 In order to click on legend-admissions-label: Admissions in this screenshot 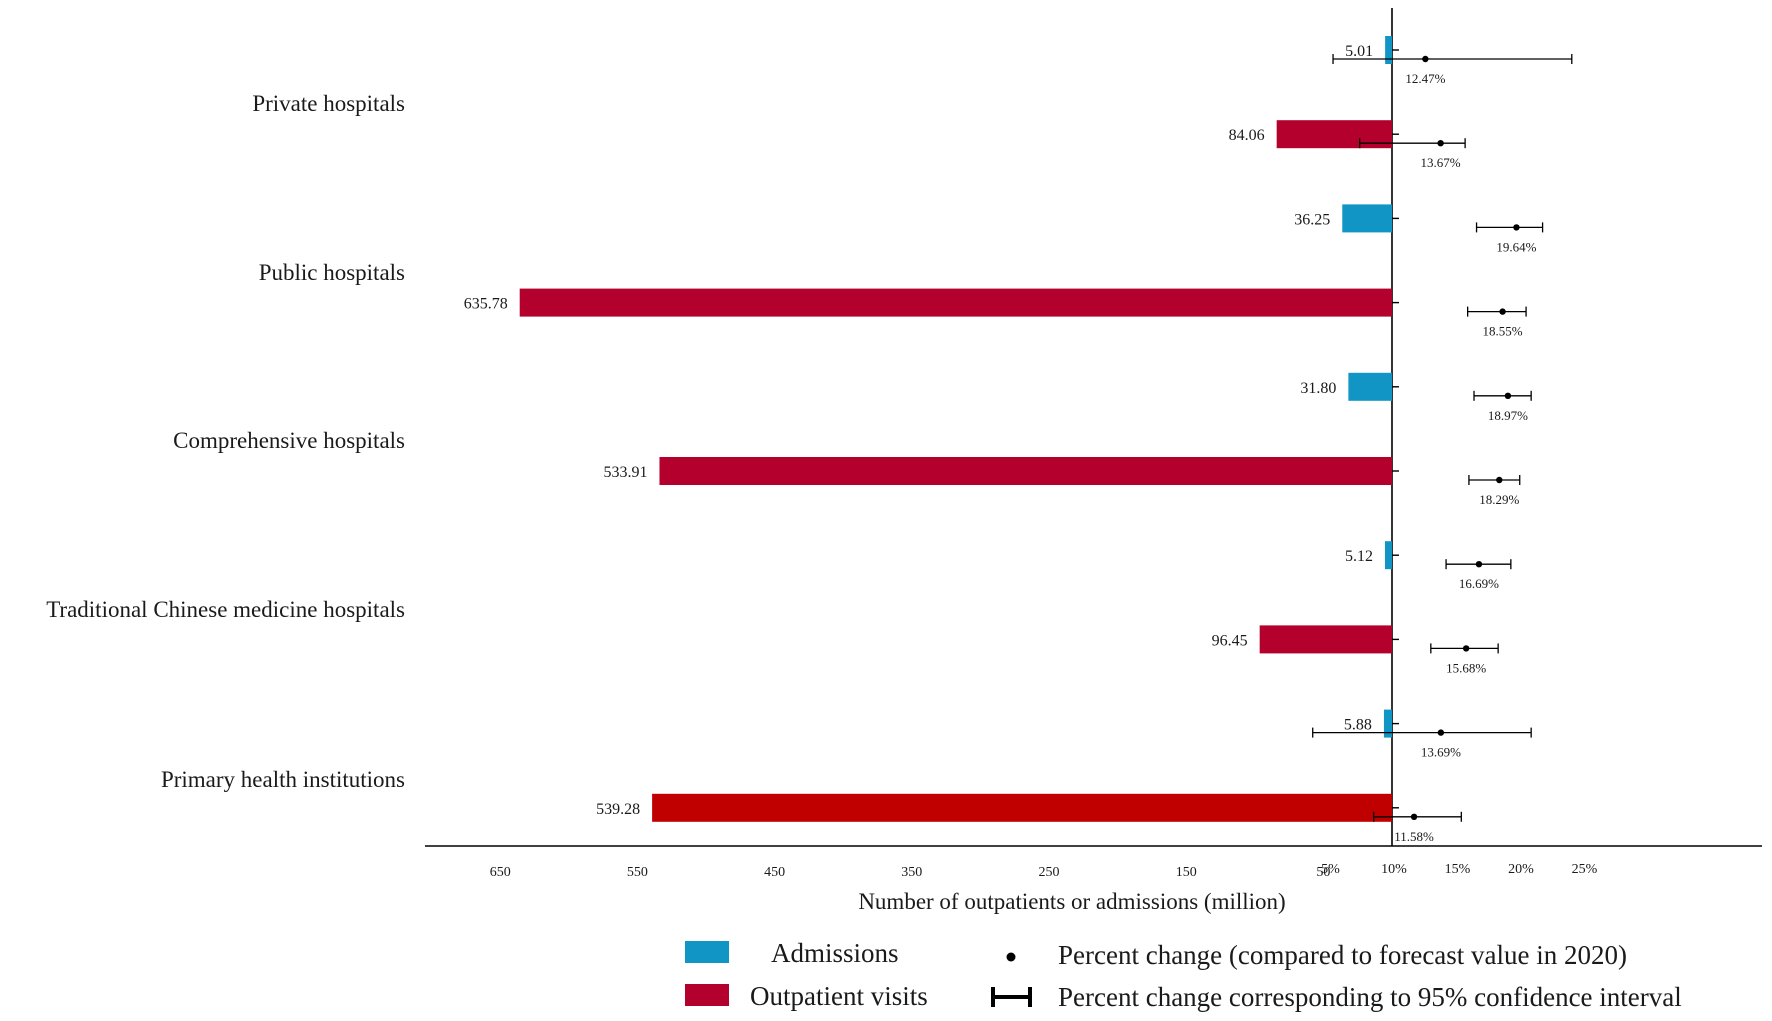, I will do `click(835, 953)`.